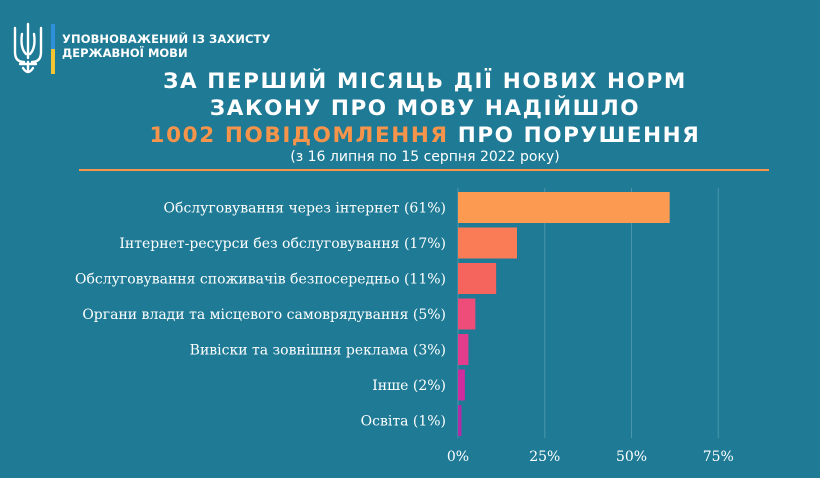 The height and width of the screenshot is (478, 820). Describe the element at coordinates (564, 314) in the screenshot. I see `bars` at that location.